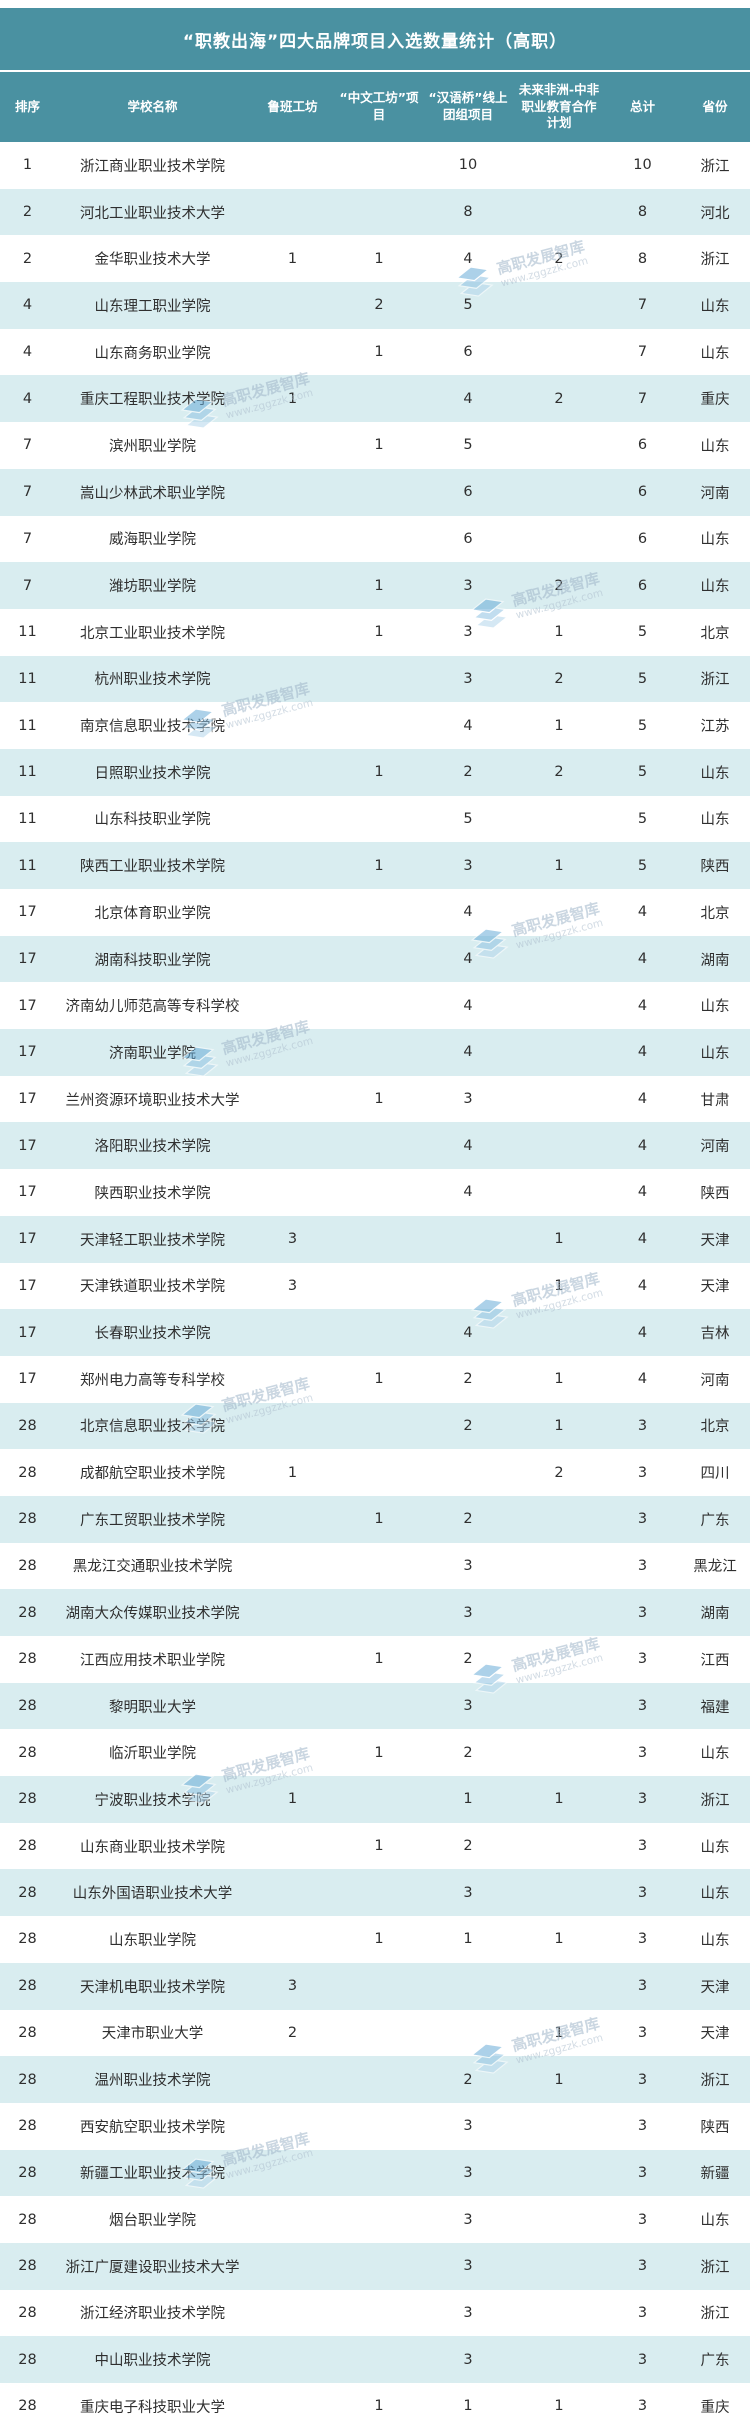 The width and height of the screenshot is (750, 2428). I want to click on cell-chinese-bridge: 2, so click(468, 772).